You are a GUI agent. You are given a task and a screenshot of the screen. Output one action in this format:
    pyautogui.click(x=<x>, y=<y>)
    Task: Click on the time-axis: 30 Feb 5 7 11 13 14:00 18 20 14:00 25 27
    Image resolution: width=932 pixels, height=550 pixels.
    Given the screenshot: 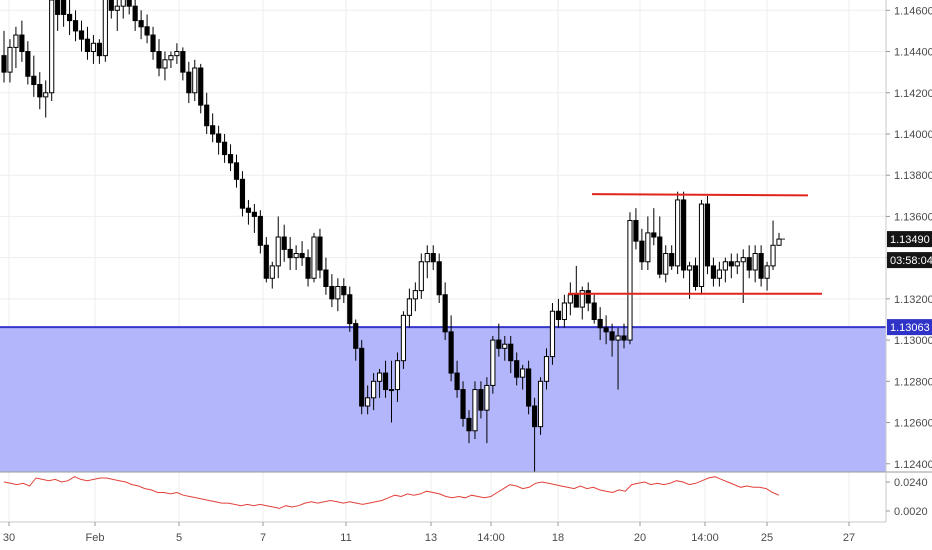 What is the action you would take?
    pyautogui.click(x=429, y=533)
    